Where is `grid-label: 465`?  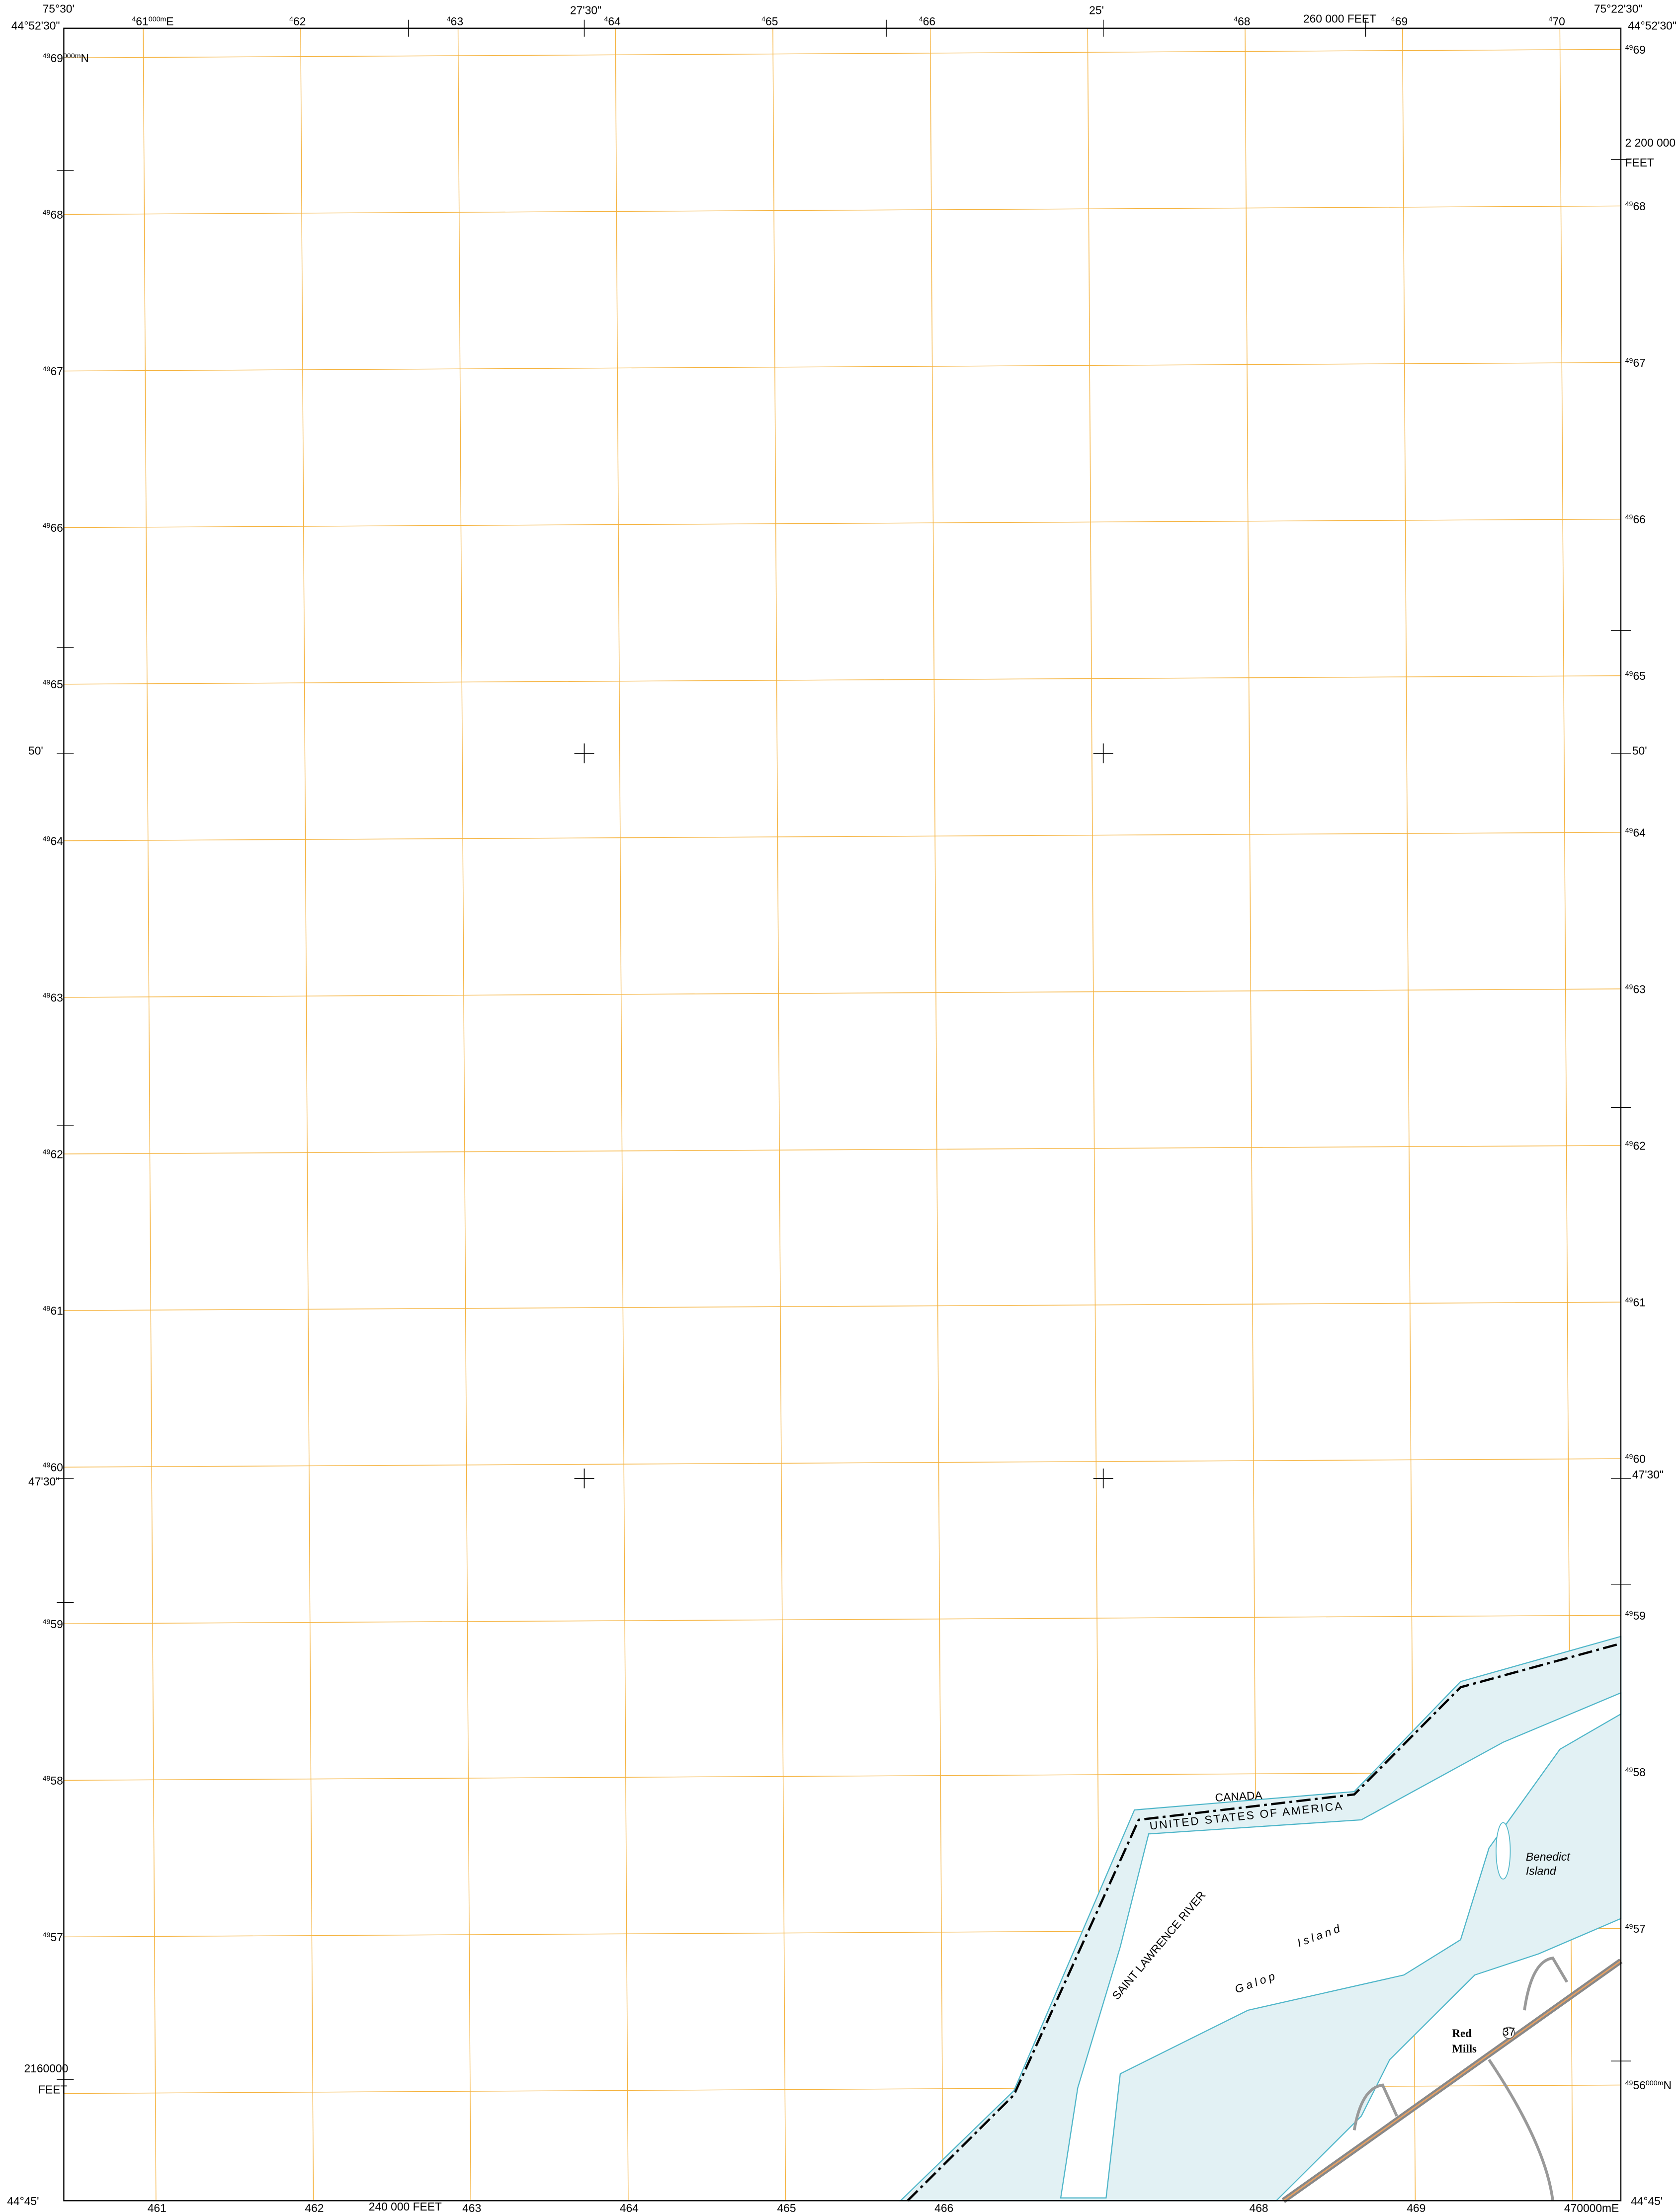
grid-label: 465 is located at coordinates (770, 21).